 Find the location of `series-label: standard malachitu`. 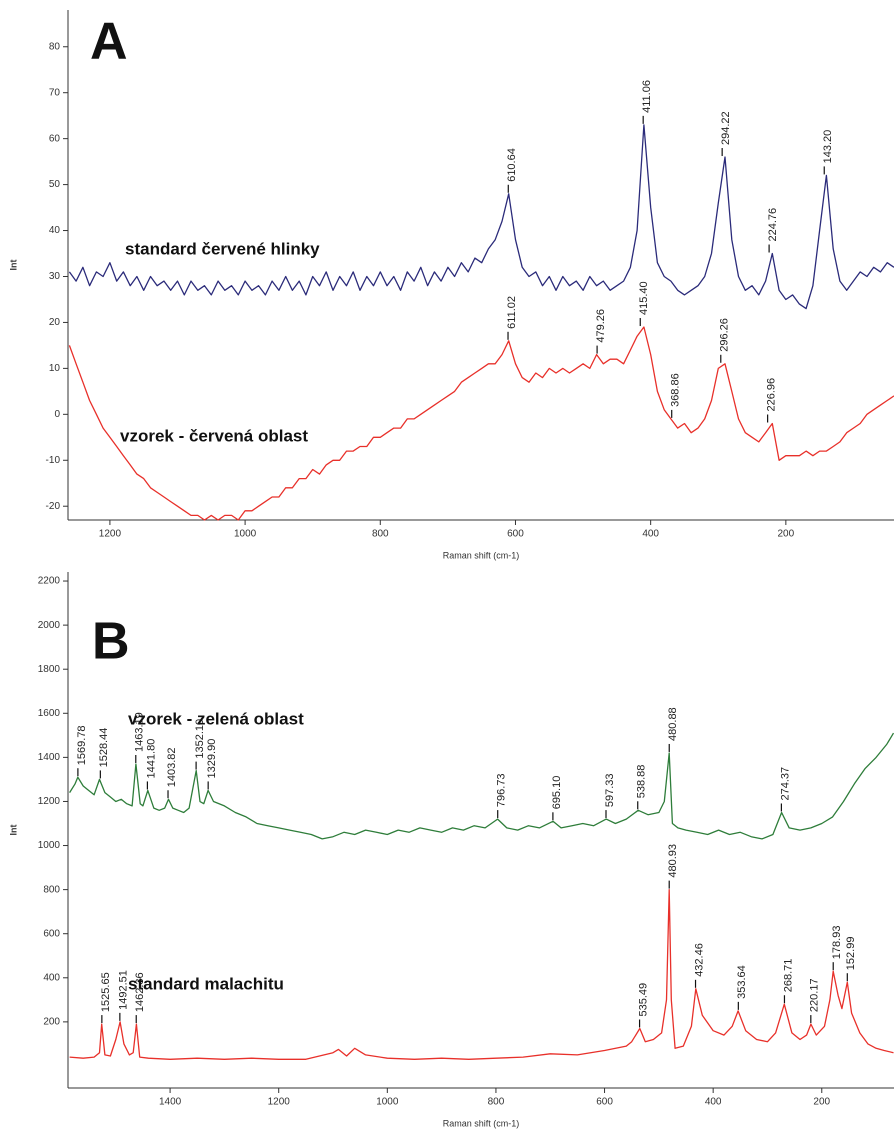

series-label: standard malachitu is located at coordinates (206, 983).